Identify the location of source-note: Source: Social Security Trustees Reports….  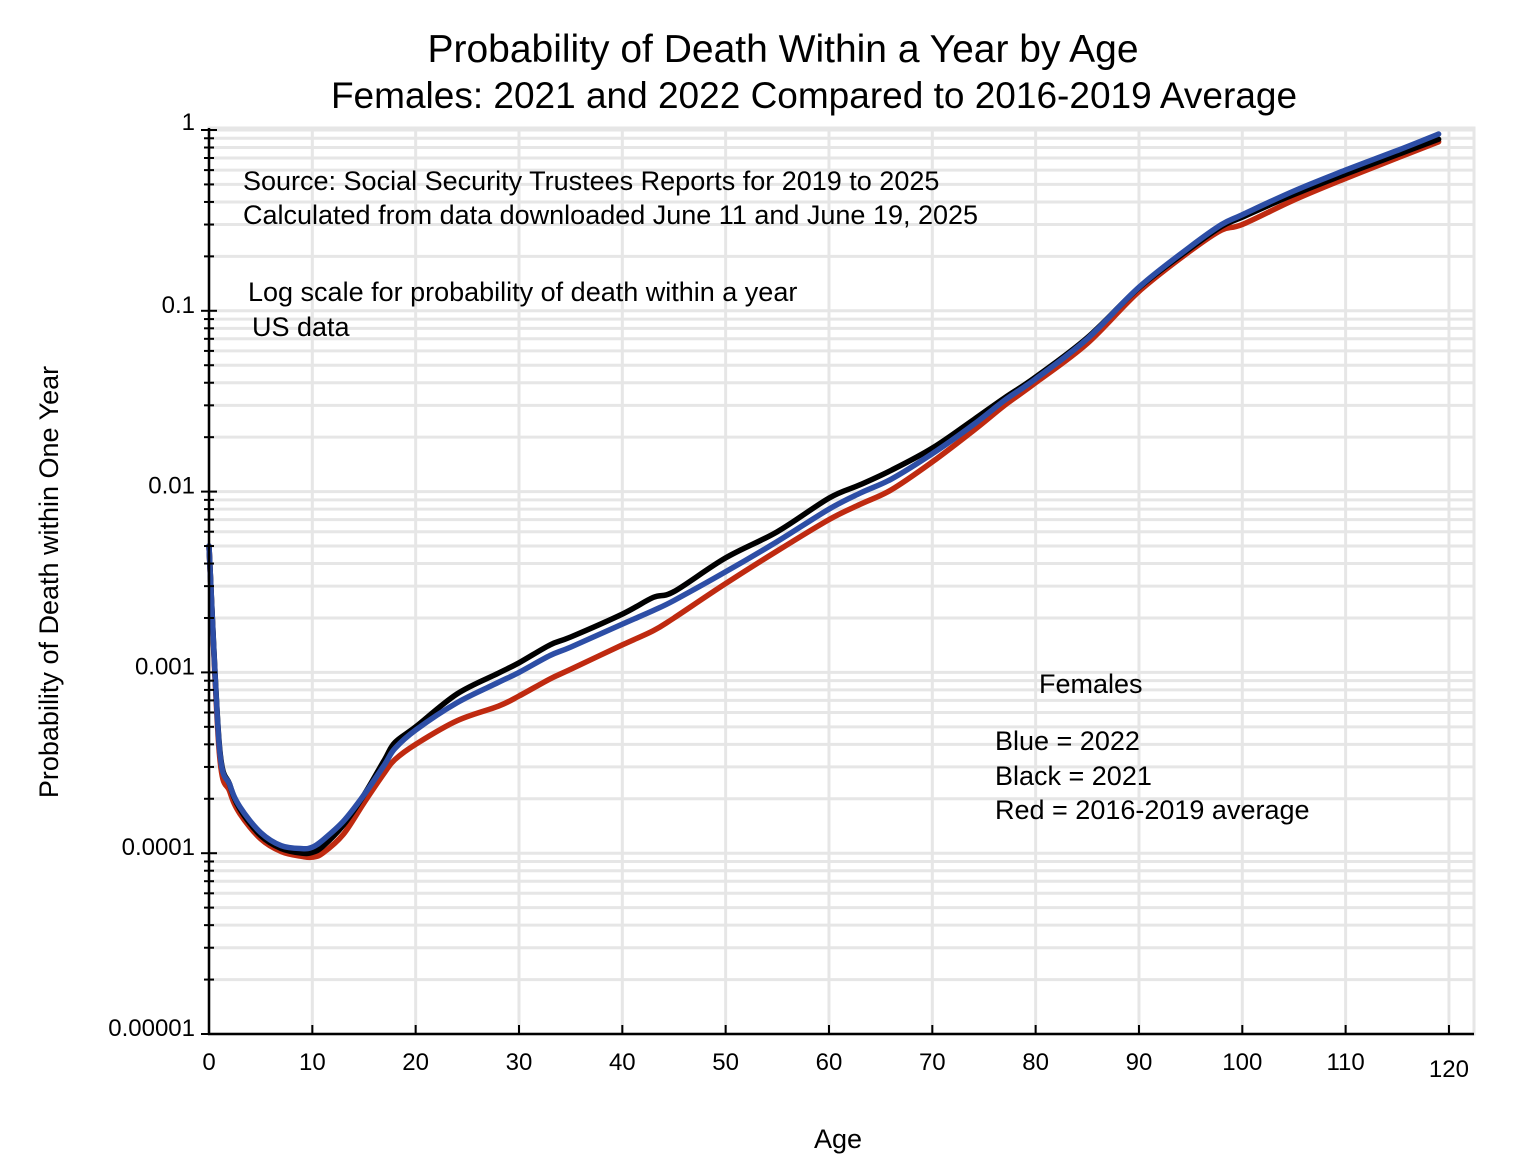
(591, 181).